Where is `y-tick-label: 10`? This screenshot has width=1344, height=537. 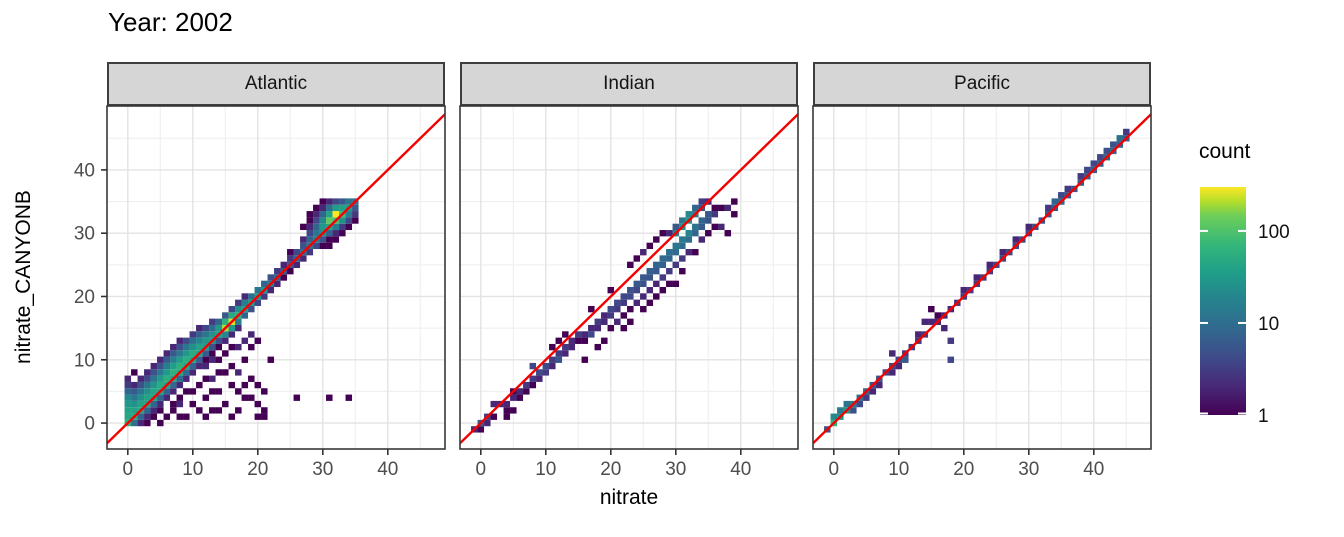
y-tick-label: 10 is located at coordinates (84, 360).